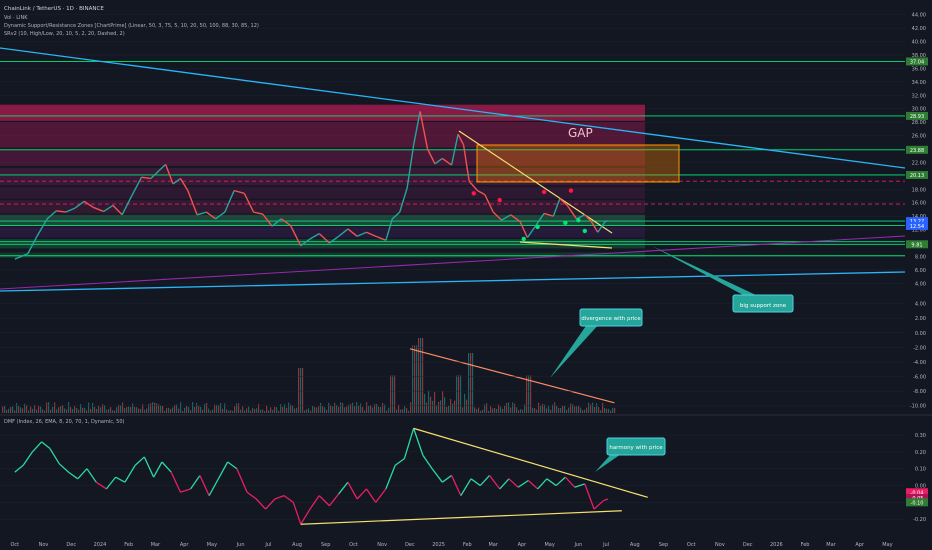  I want to click on price-tick-label: 16.00, so click(919, 204).